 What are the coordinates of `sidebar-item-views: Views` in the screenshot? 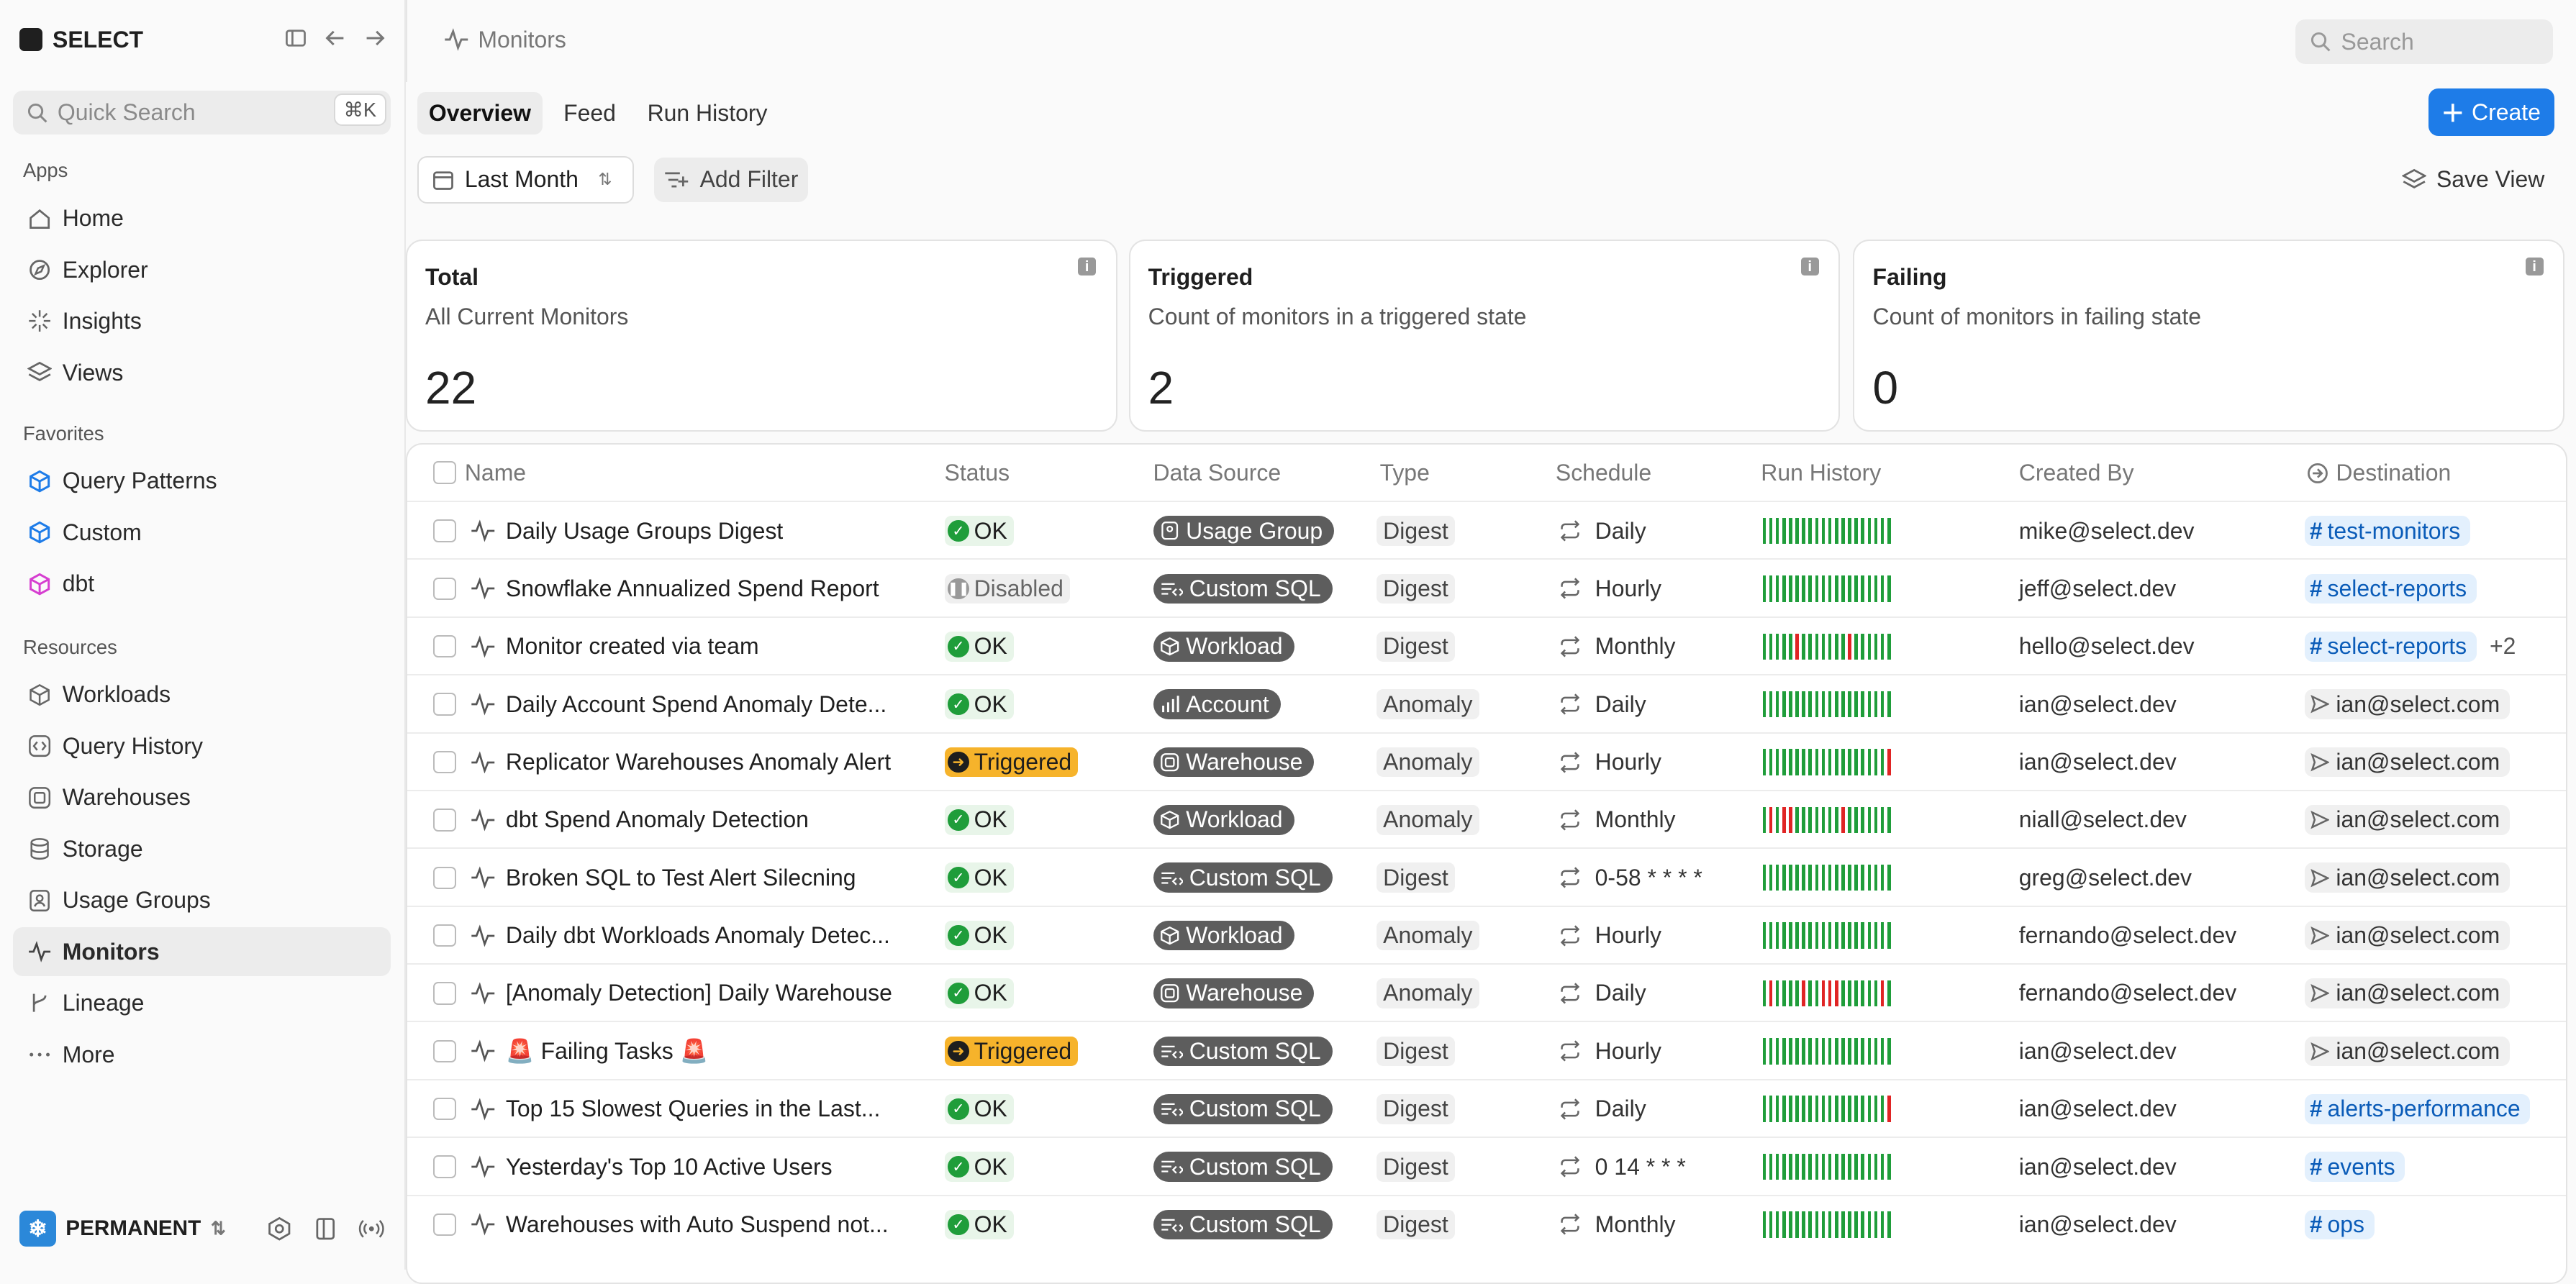 It's located at (202, 372).